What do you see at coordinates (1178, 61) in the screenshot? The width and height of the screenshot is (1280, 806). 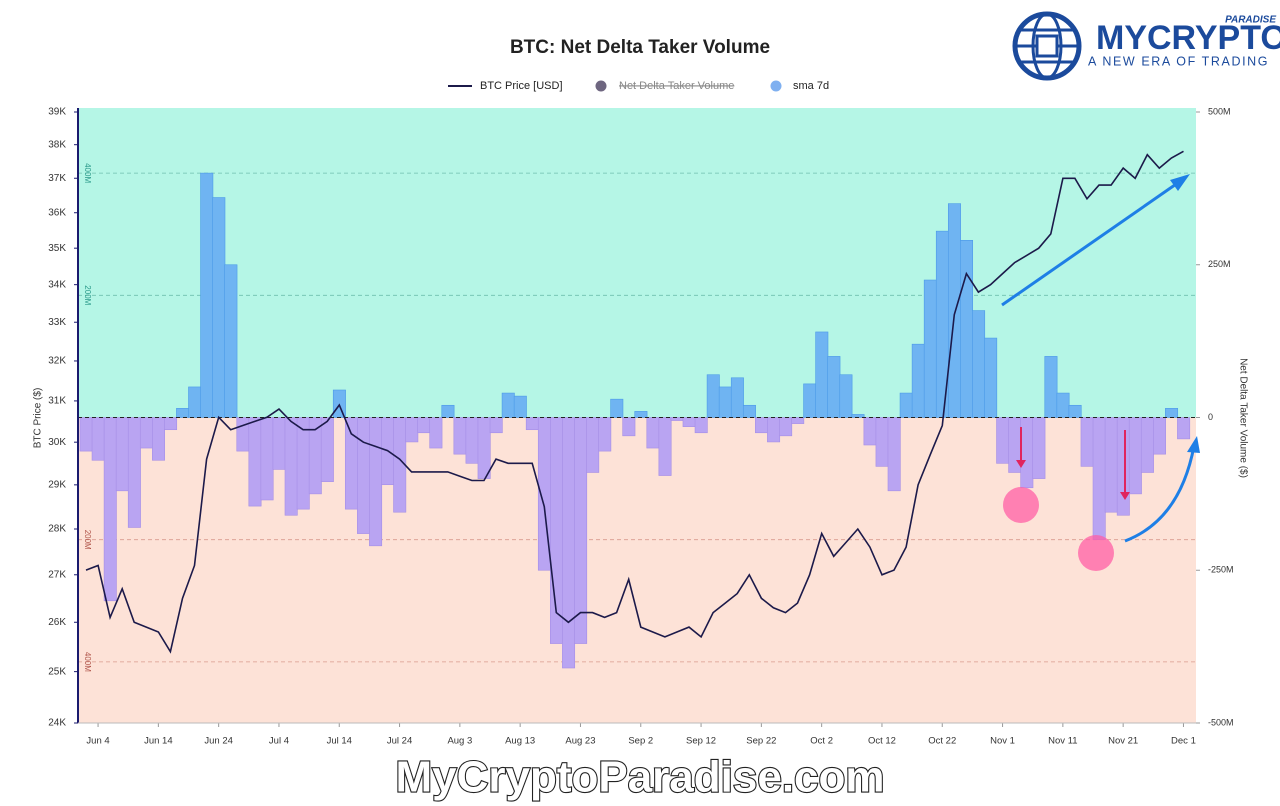 I see `logo-tagline: A NEW ERA OF TRADING` at bounding box center [1178, 61].